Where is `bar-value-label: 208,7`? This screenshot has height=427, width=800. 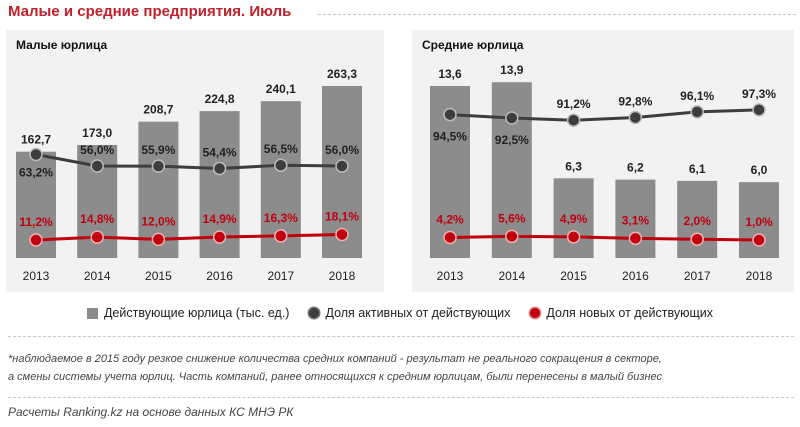
bar-value-label: 208,7 is located at coordinates (158, 110).